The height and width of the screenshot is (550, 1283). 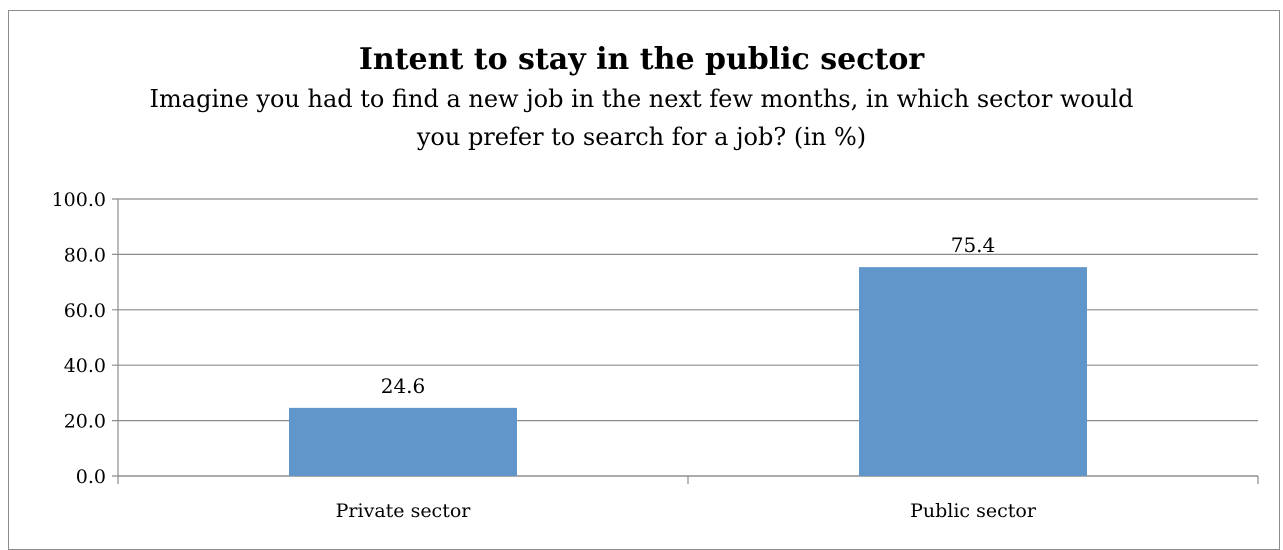 I want to click on y-tick-label: 100.0, so click(x=79, y=200).